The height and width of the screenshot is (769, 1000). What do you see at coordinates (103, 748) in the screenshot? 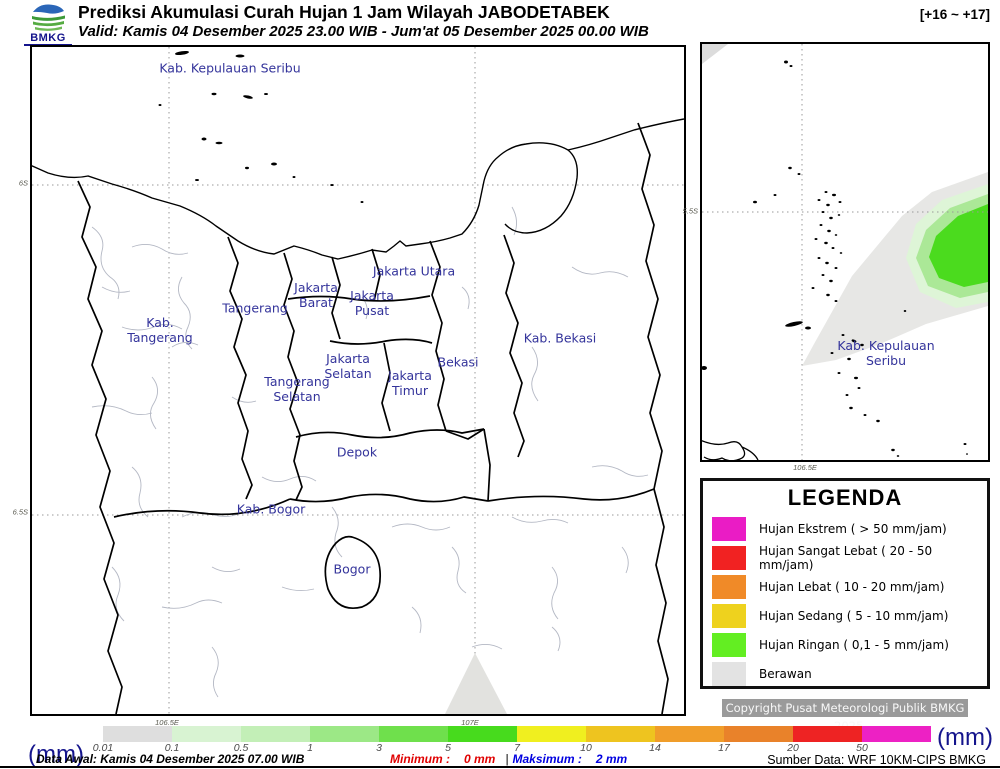
I see `colorbar-tick-label: 0.01` at bounding box center [103, 748].